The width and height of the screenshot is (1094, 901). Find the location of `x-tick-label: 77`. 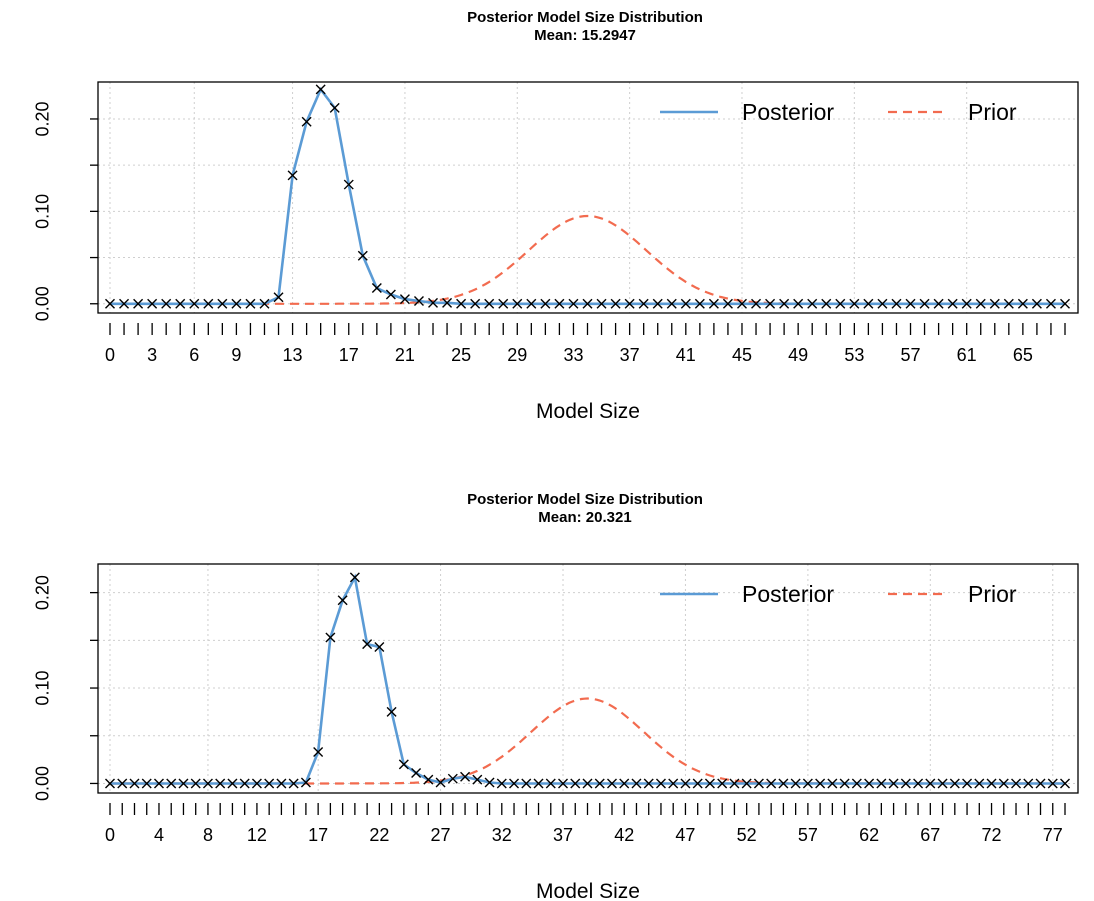

x-tick-label: 77 is located at coordinates (1053, 835).